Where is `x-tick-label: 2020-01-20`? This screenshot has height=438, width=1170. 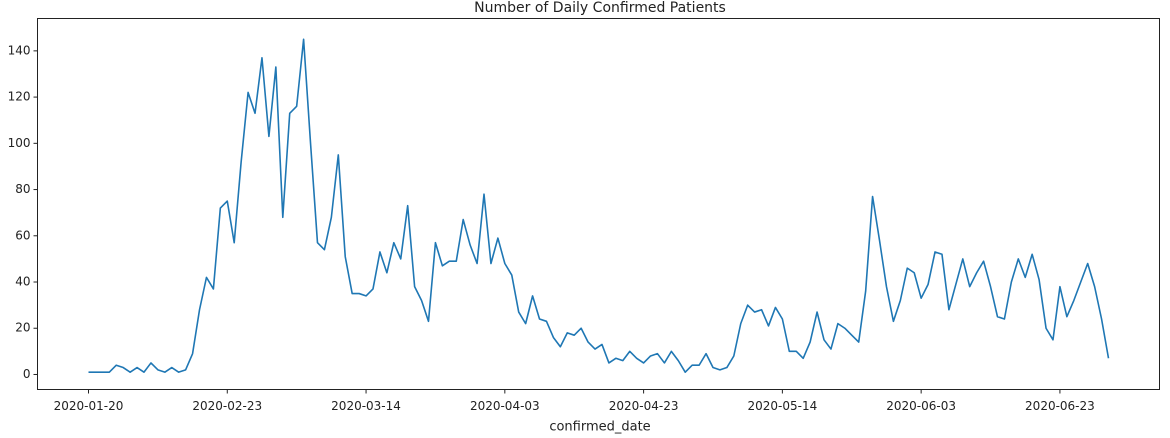
x-tick-label: 2020-01-20 is located at coordinates (89, 406).